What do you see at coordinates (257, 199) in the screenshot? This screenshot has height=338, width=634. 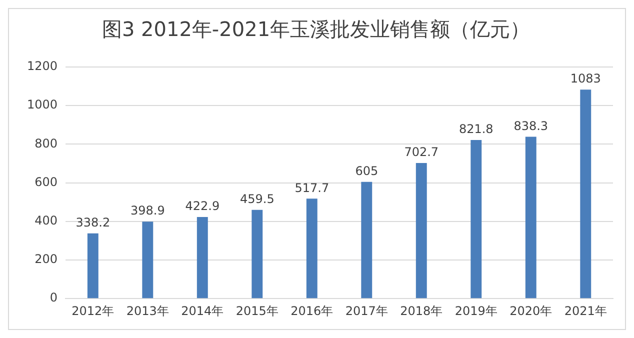 I see `data-label: 459.5` at bounding box center [257, 199].